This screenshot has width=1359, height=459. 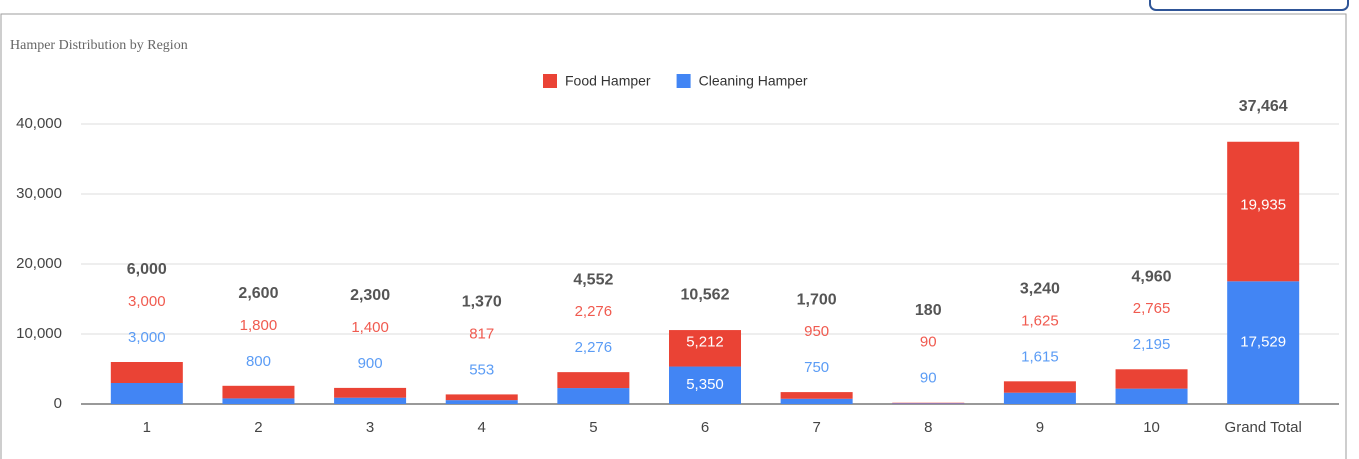 I want to click on total-label: 2,600, so click(x=258, y=293).